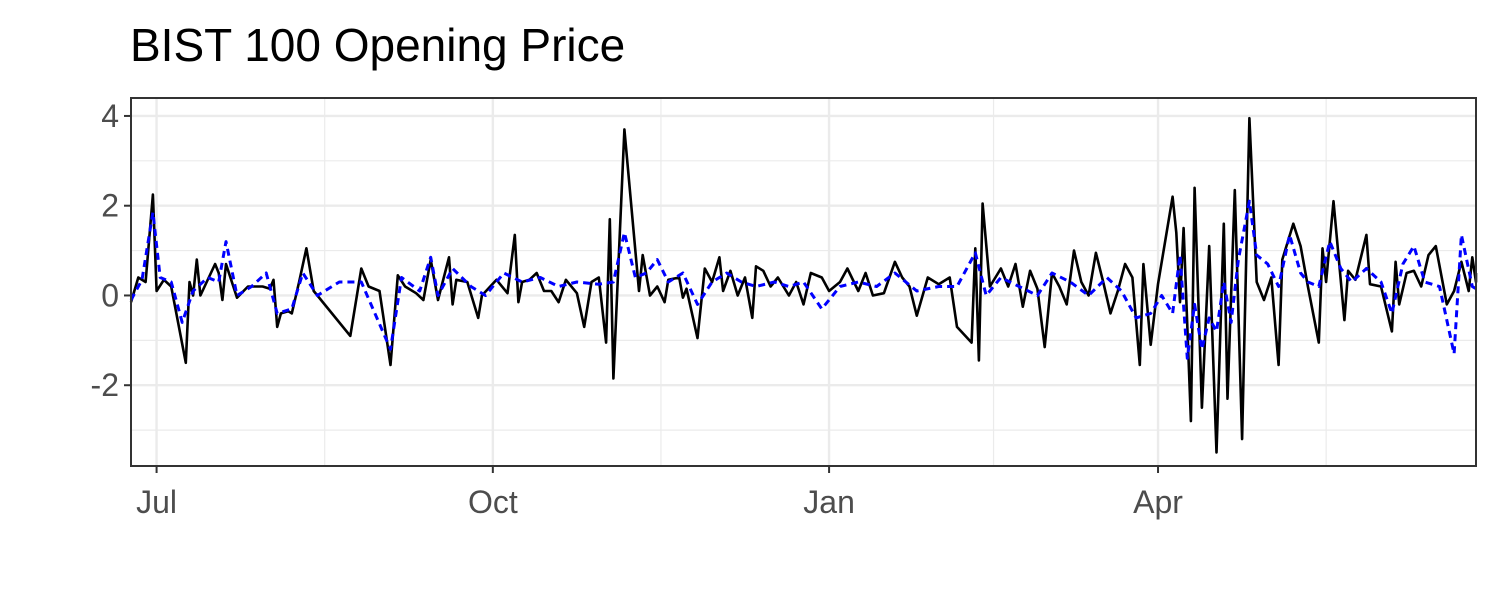 This screenshot has width=1500, height=600. What do you see at coordinates (110, 116) in the screenshot?
I see `y-tick-label: 4` at bounding box center [110, 116].